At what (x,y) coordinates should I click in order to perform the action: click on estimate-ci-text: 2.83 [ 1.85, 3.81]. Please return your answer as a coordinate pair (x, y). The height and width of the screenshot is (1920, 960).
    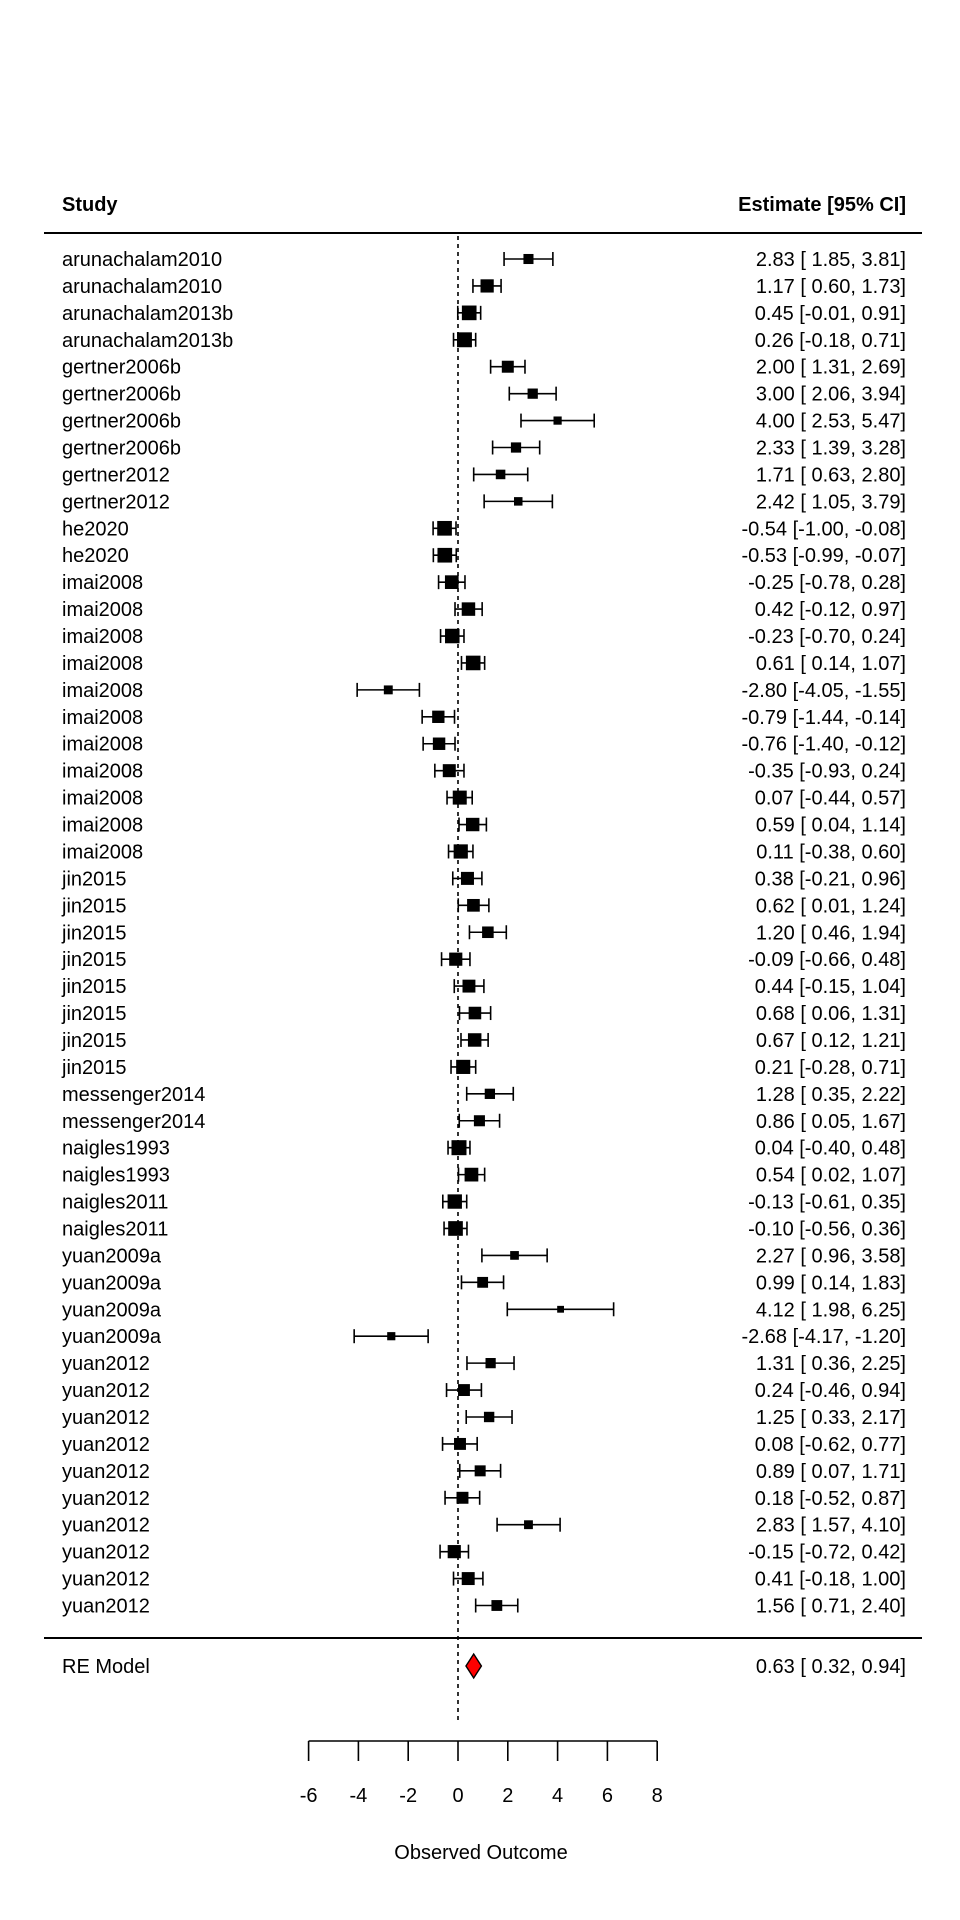
    Looking at the image, I should click on (831, 260).